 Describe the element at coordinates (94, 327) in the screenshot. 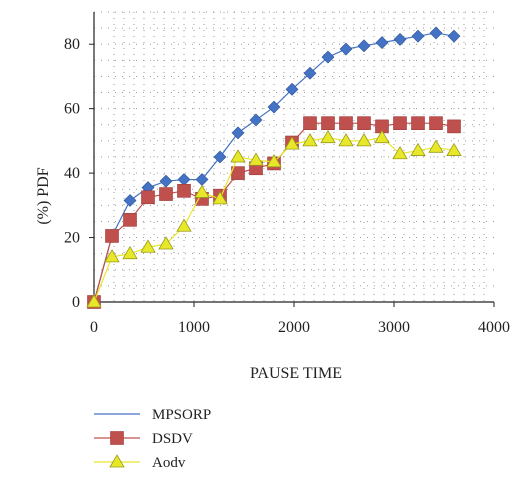

I see `x-tick-label: 0` at that location.